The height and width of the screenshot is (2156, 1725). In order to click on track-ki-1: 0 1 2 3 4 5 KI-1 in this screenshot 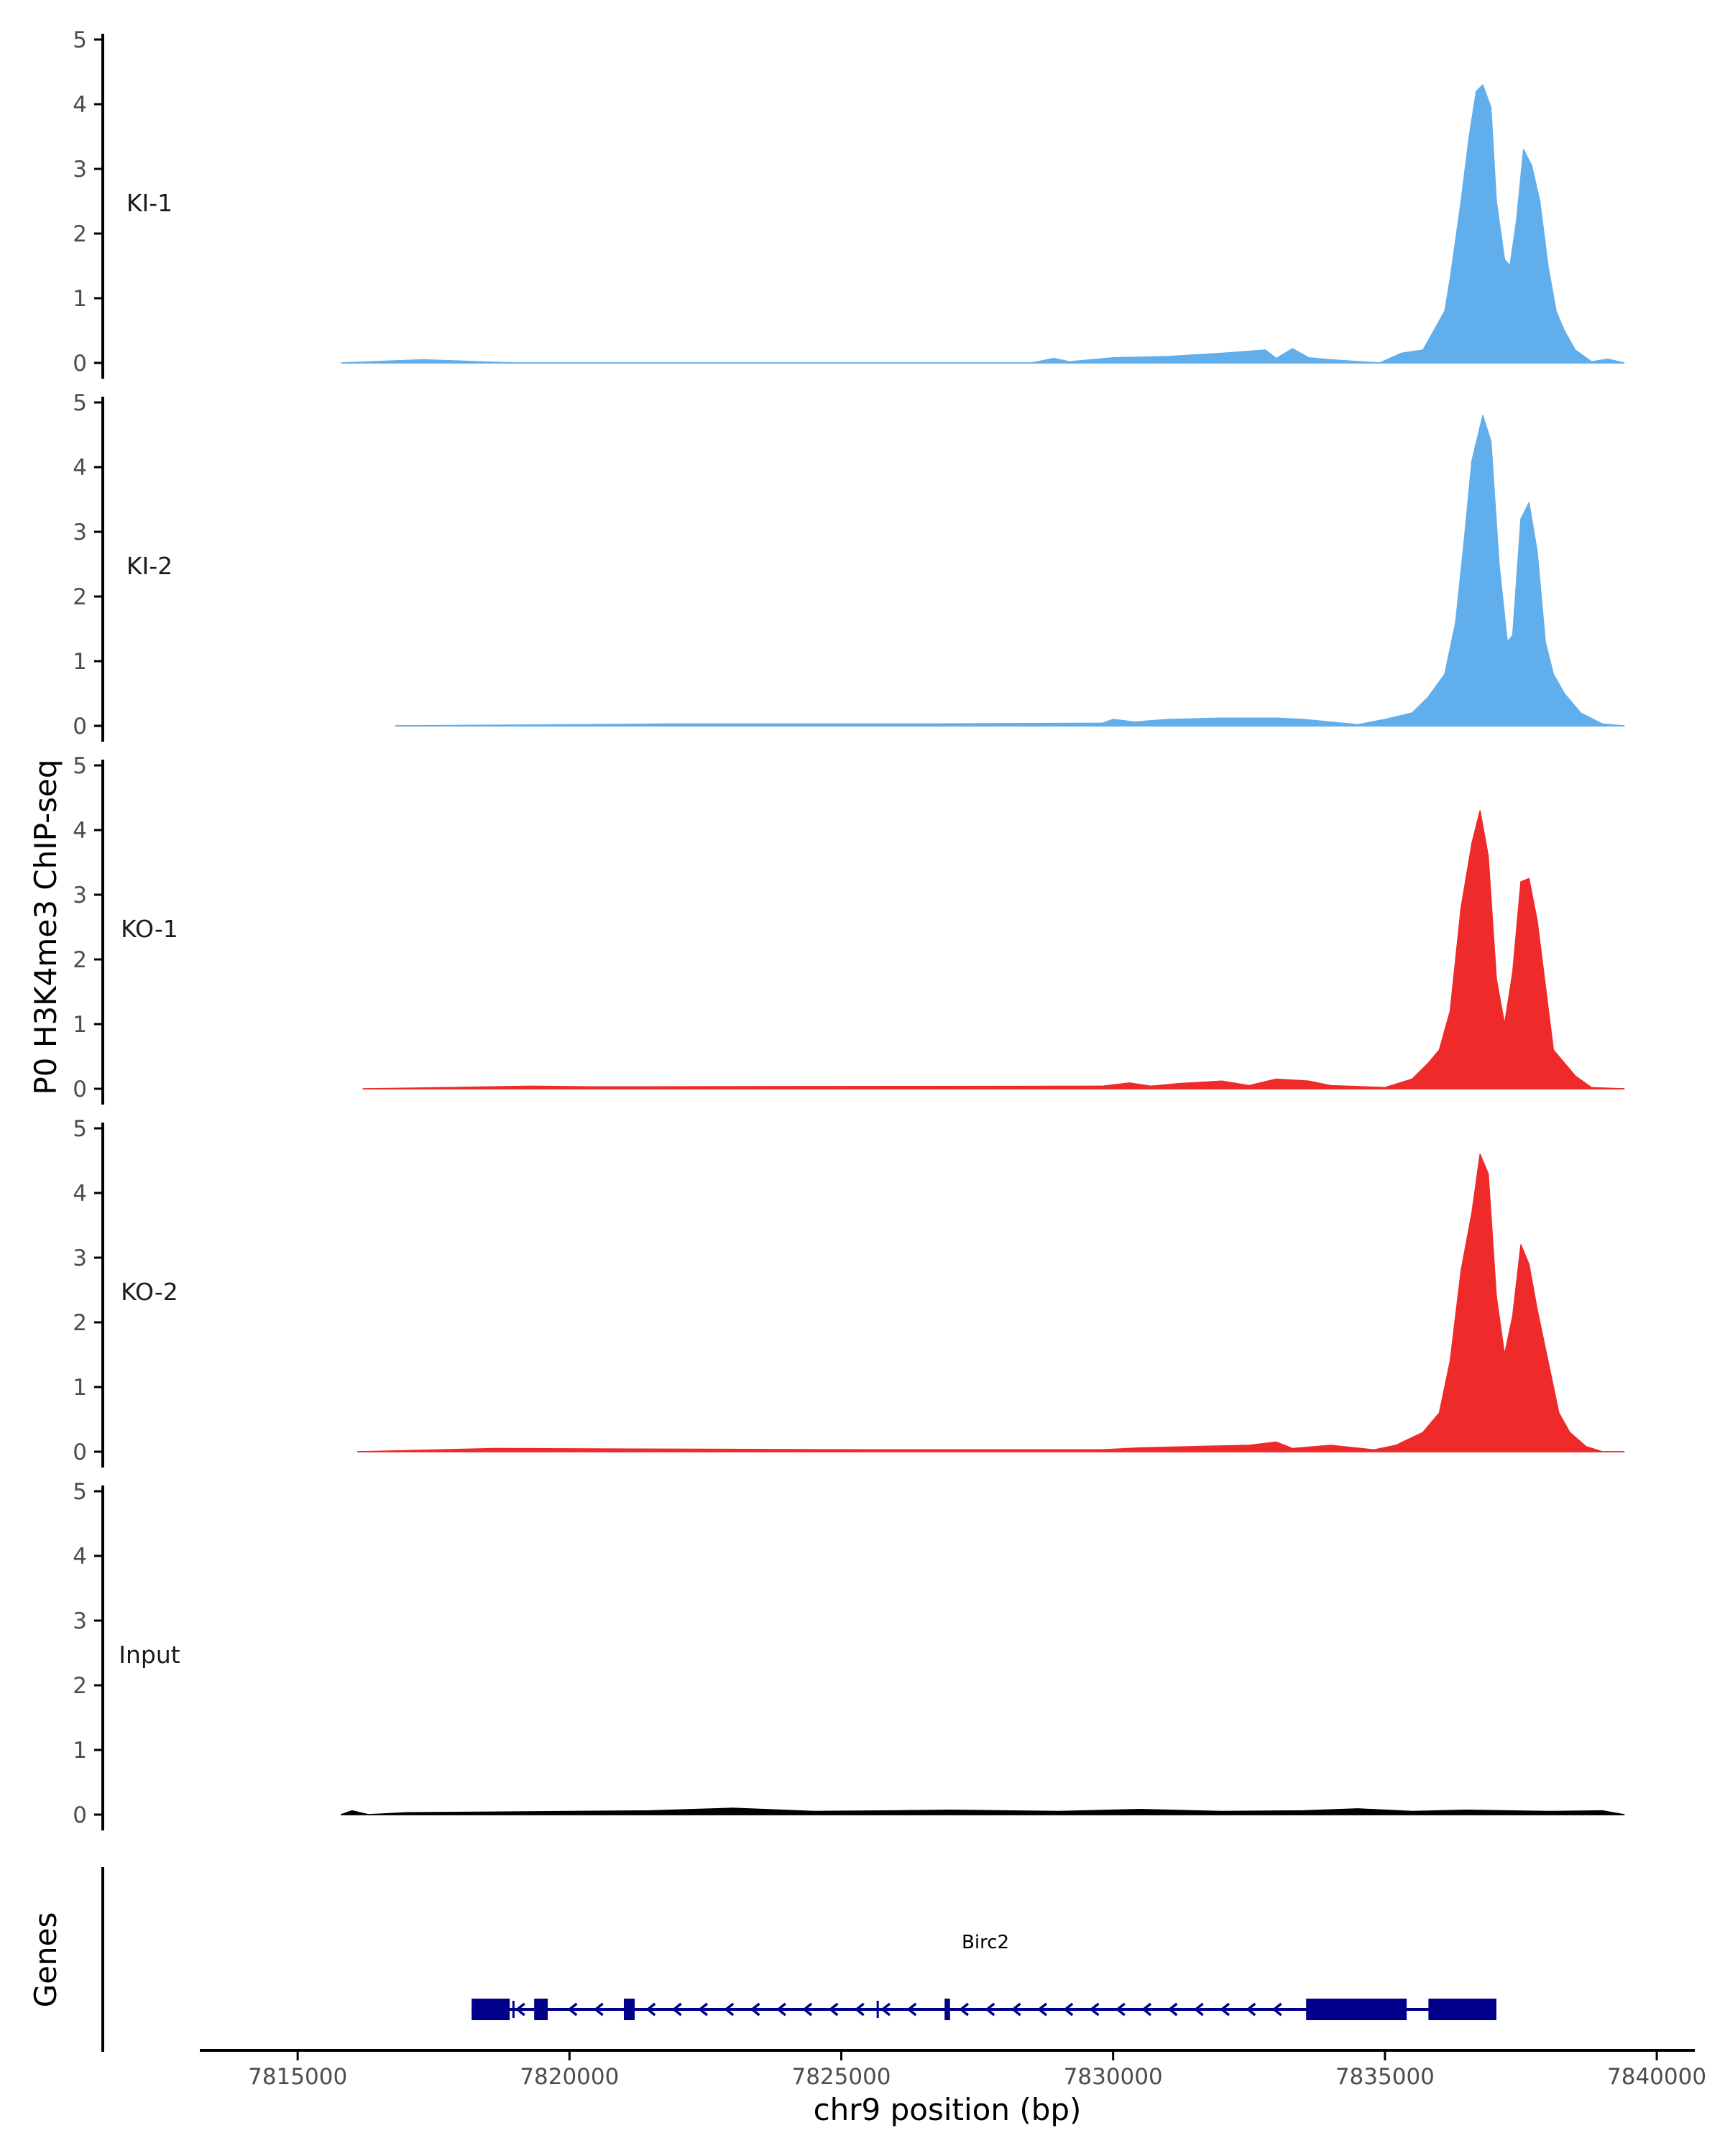, I will do `click(849, 203)`.